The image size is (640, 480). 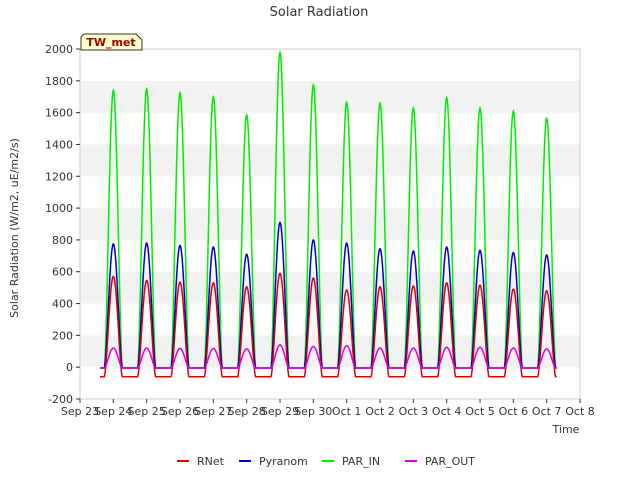 What do you see at coordinates (80, 411) in the screenshot?
I see `x-tick-label: Sep 23` at bounding box center [80, 411].